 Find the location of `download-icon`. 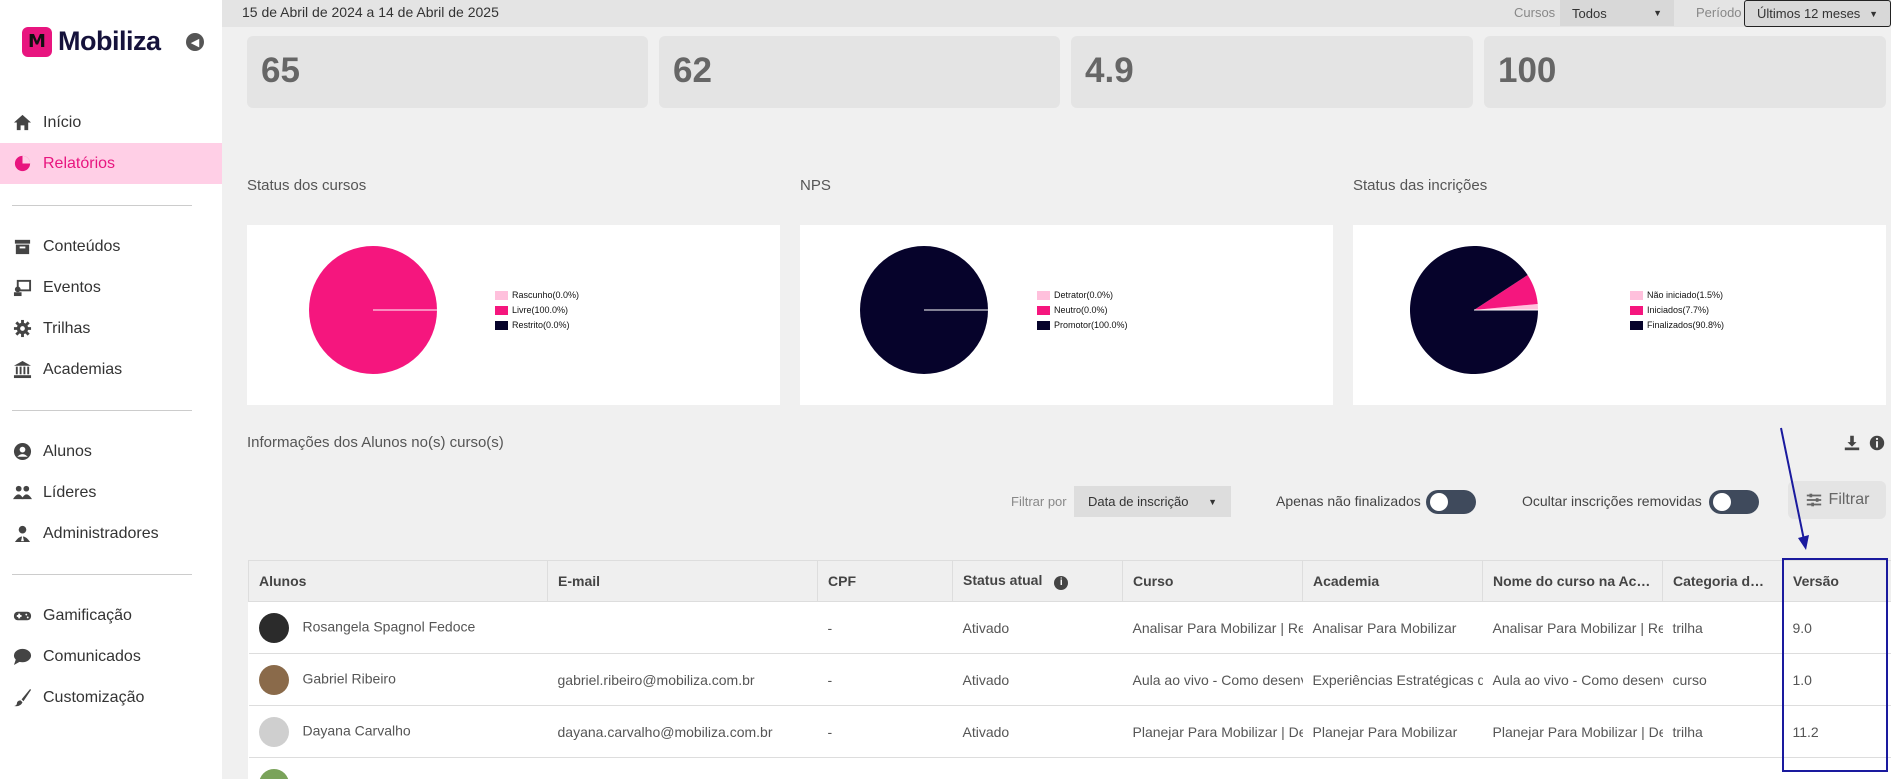

download-icon is located at coordinates (1852, 443).